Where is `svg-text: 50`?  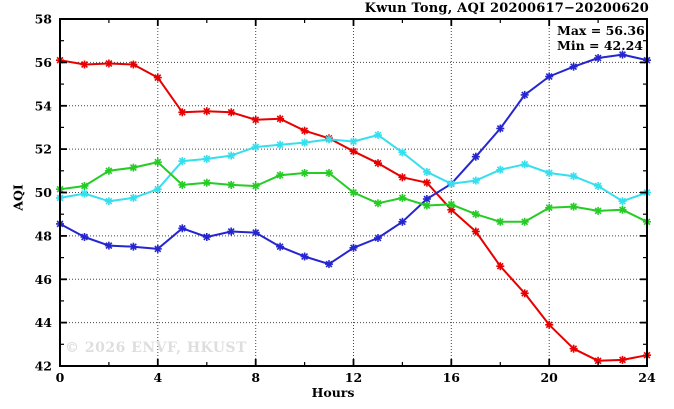
svg-text: 50 is located at coordinates (44, 192).